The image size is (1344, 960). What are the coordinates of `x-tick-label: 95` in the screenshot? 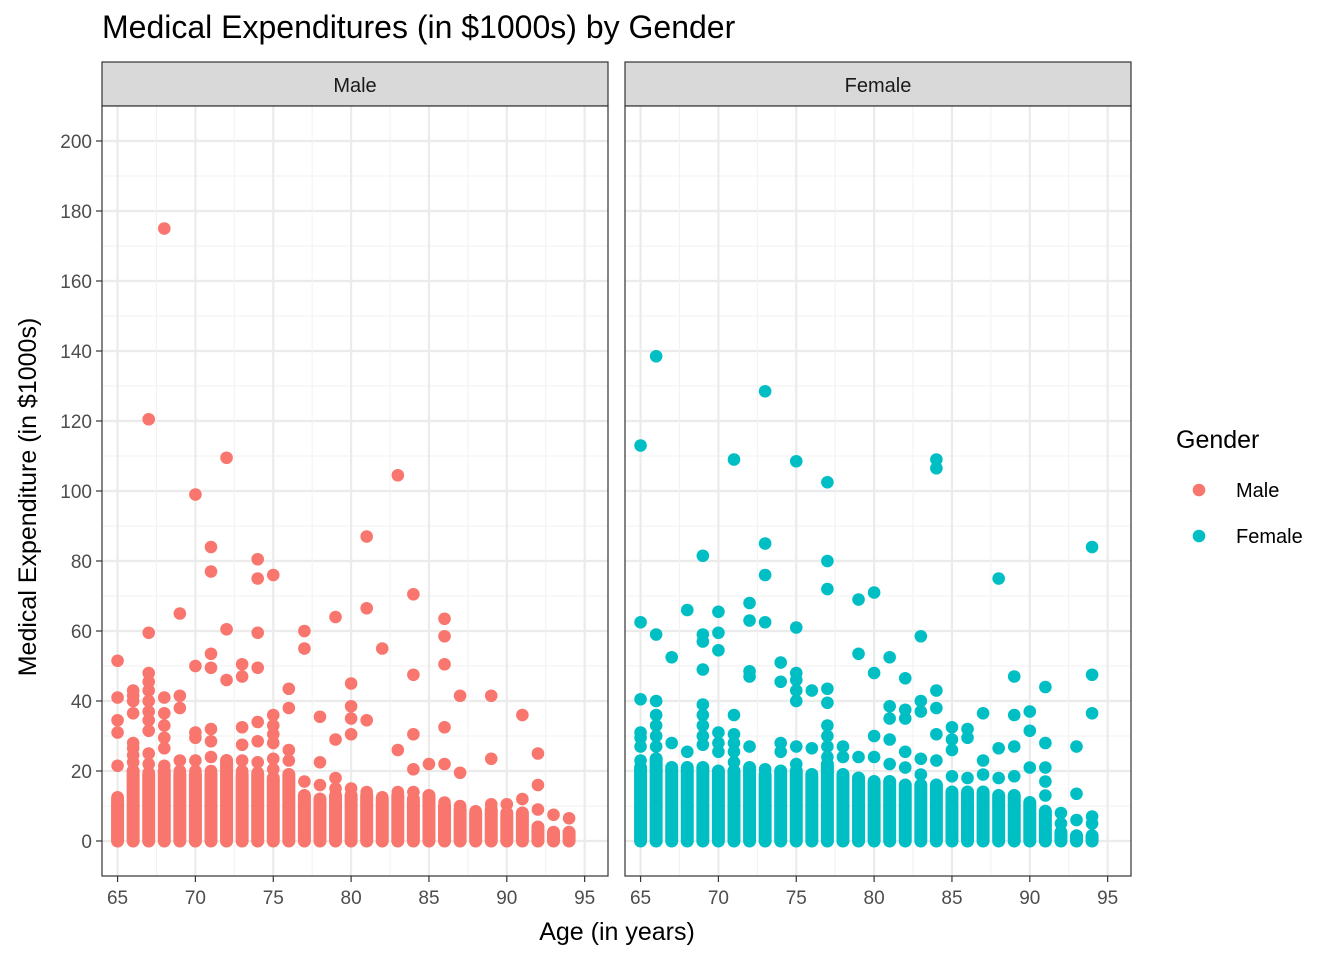 It's located at (1107, 898).